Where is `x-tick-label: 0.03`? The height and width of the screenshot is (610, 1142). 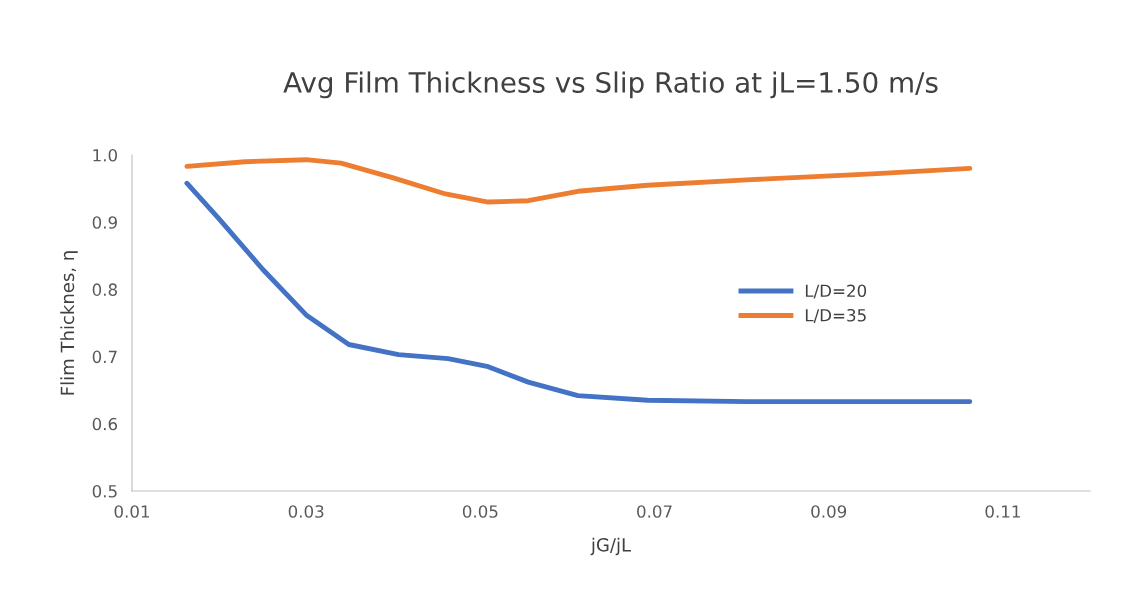 x-tick-label: 0.03 is located at coordinates (306, 511).